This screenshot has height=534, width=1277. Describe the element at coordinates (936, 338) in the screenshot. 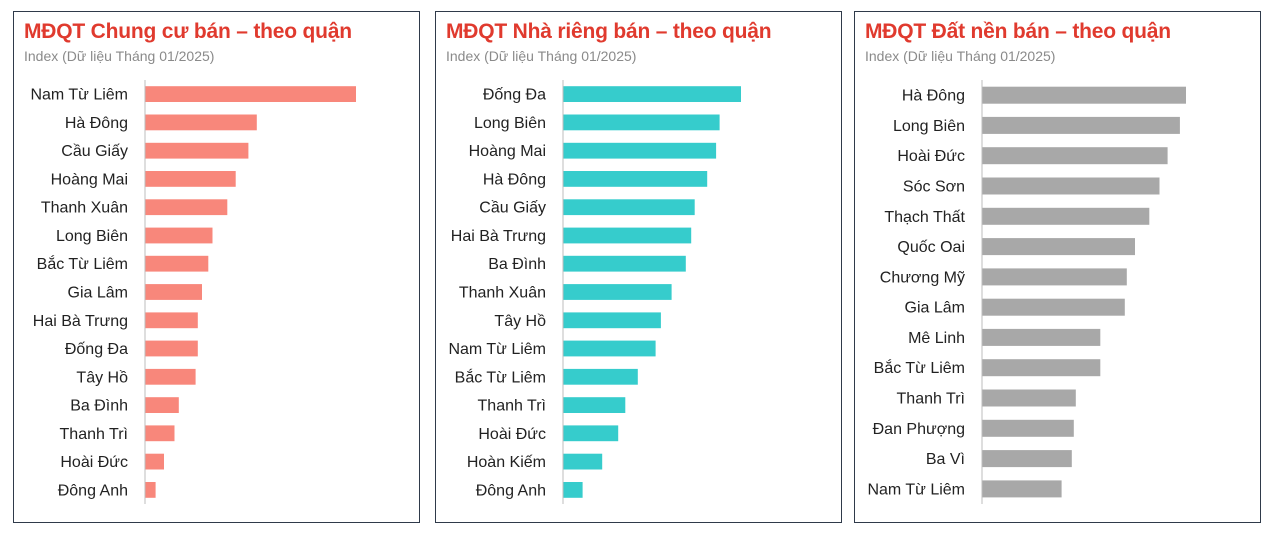

I see `category-label: Mê Linh` at that location.